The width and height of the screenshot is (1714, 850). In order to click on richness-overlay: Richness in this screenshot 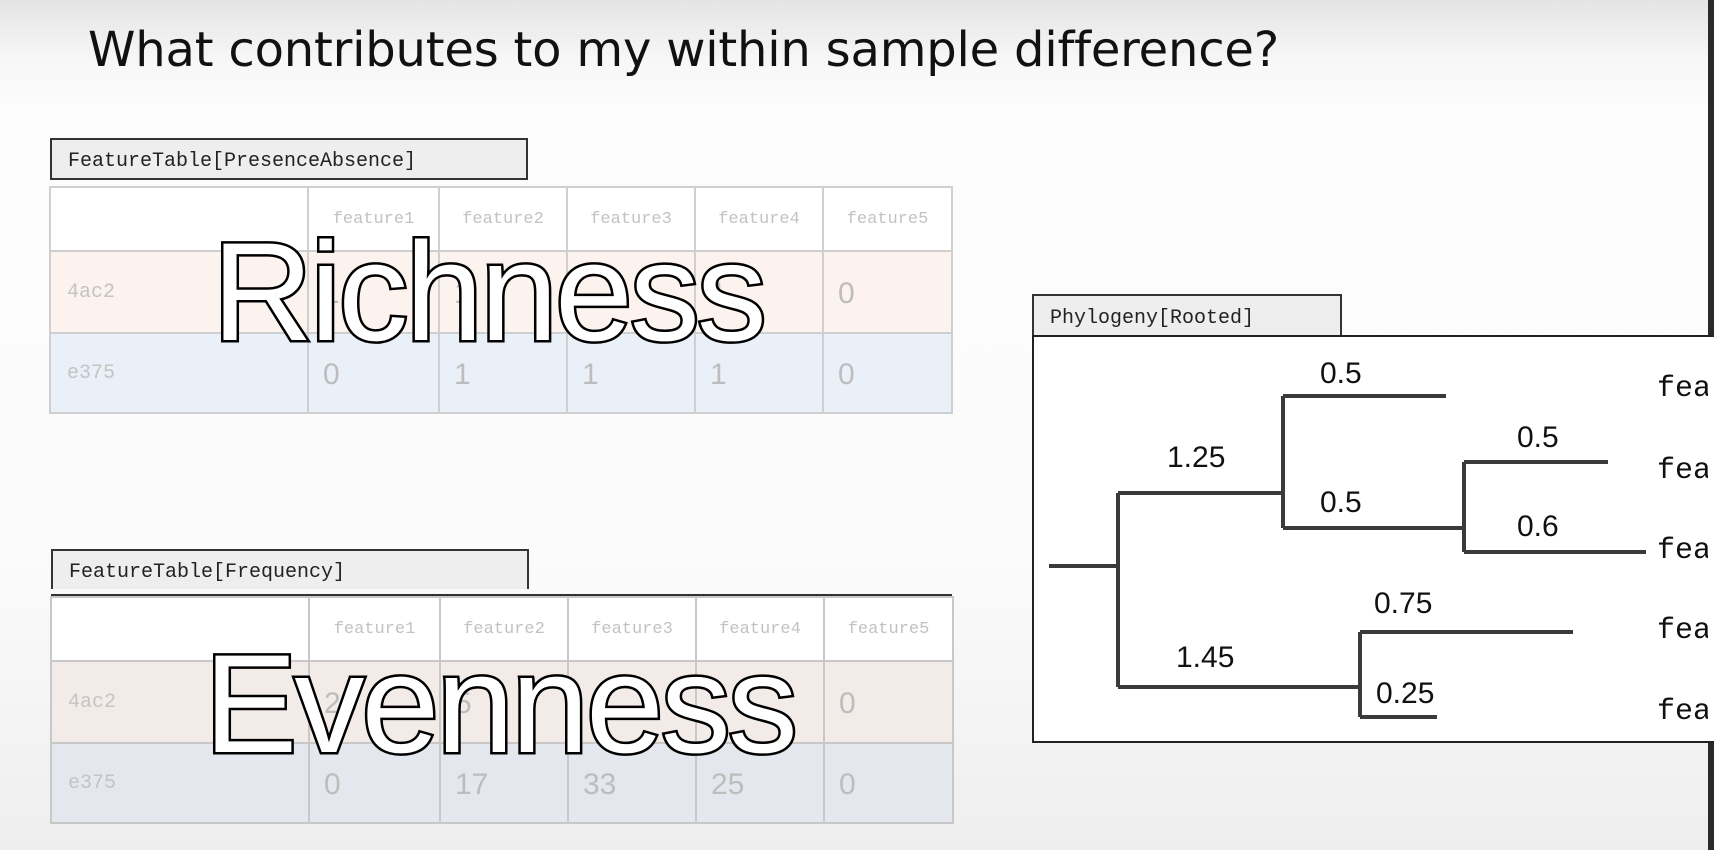, I will do `click(490, 291)`.